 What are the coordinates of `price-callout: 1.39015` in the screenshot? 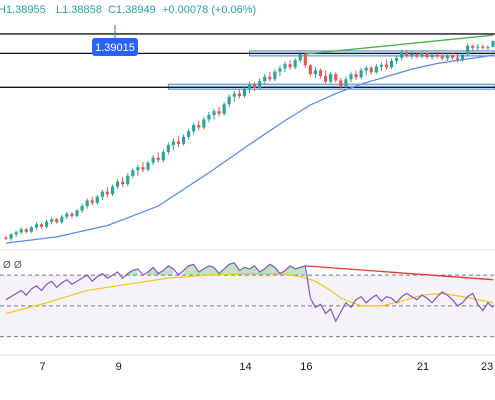 It's located at (115, 40).